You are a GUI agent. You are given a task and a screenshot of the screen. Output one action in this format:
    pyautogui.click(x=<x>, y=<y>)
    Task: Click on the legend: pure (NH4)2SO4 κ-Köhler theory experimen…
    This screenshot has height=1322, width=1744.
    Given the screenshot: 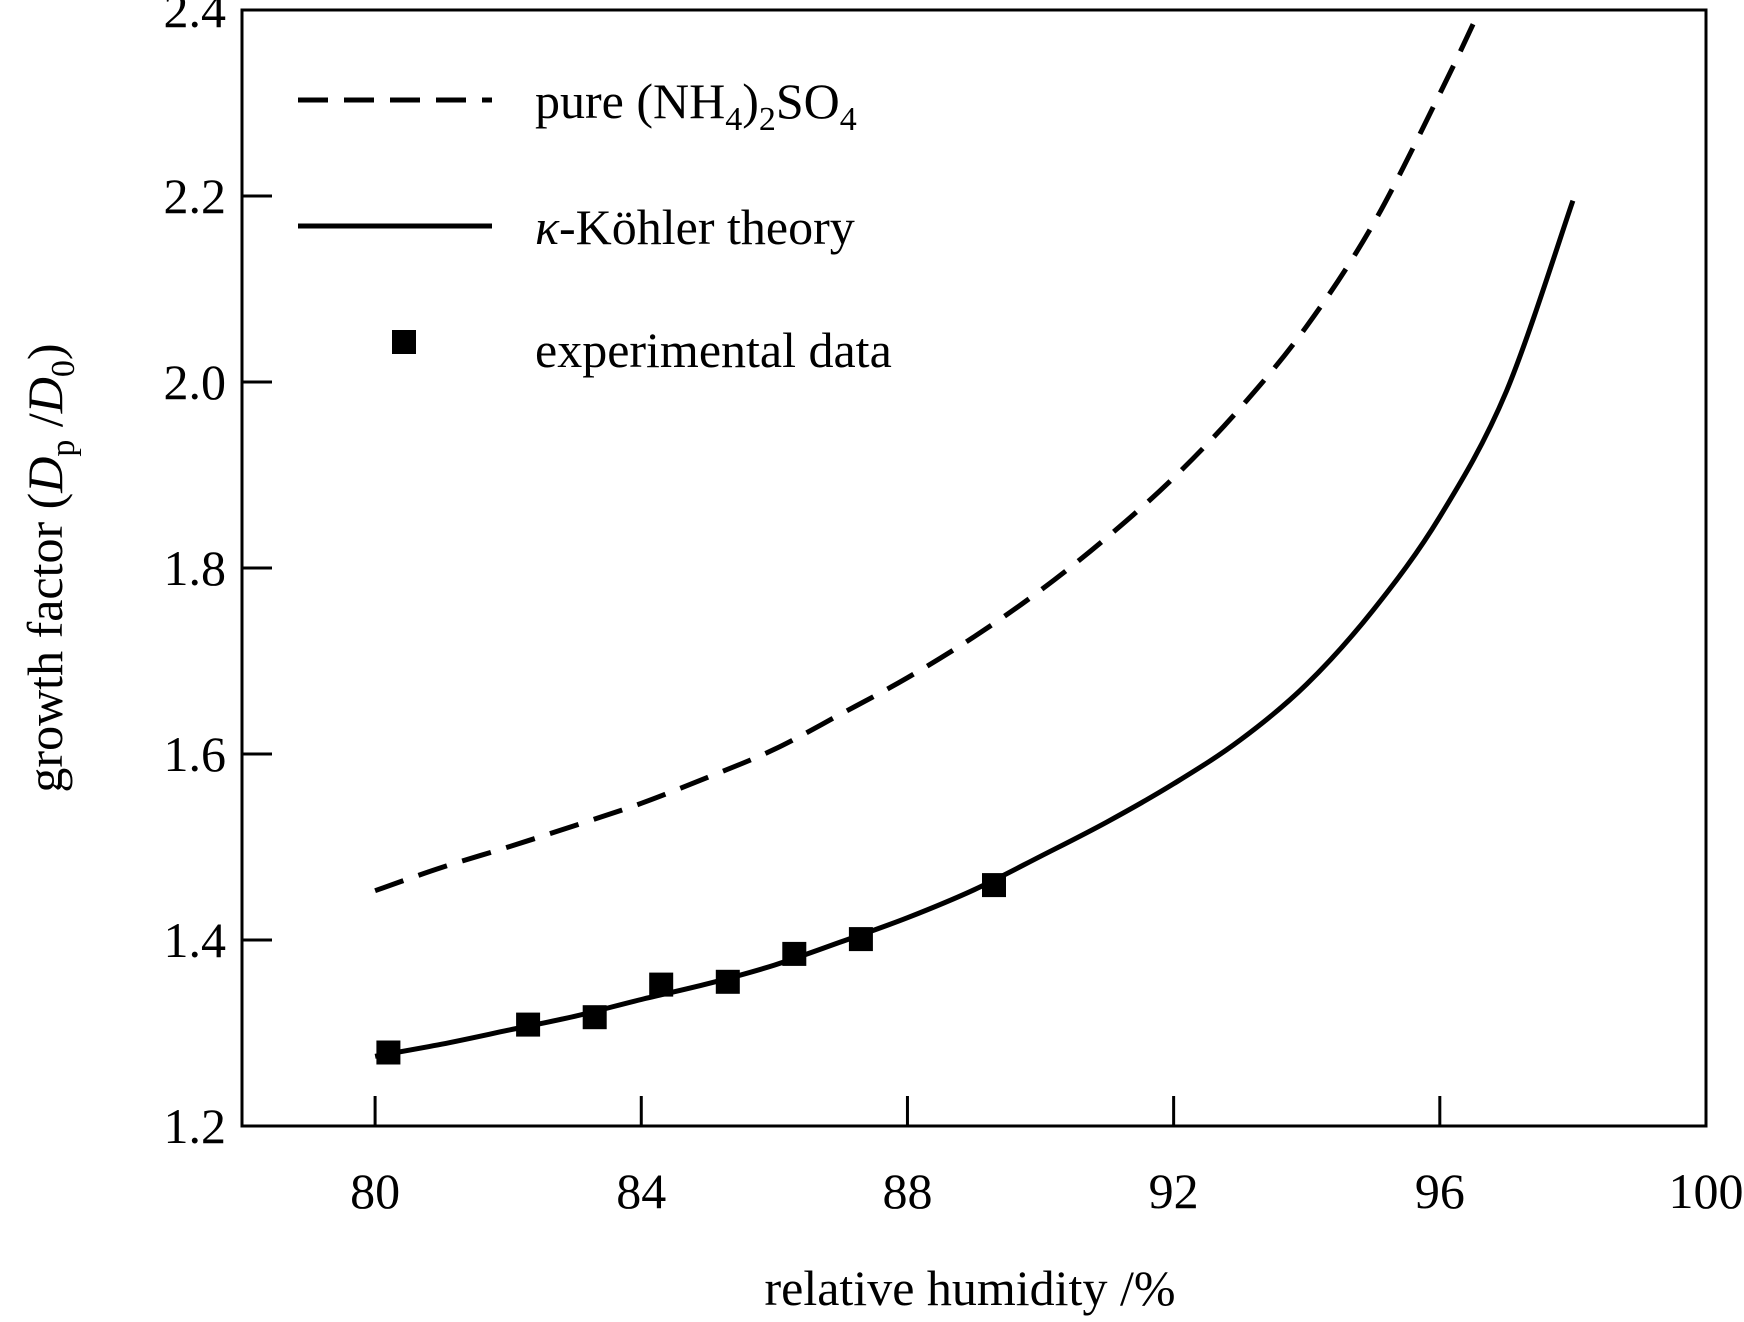 What is the action you would take?
    pyautogui.click(x=595, y=225)
    